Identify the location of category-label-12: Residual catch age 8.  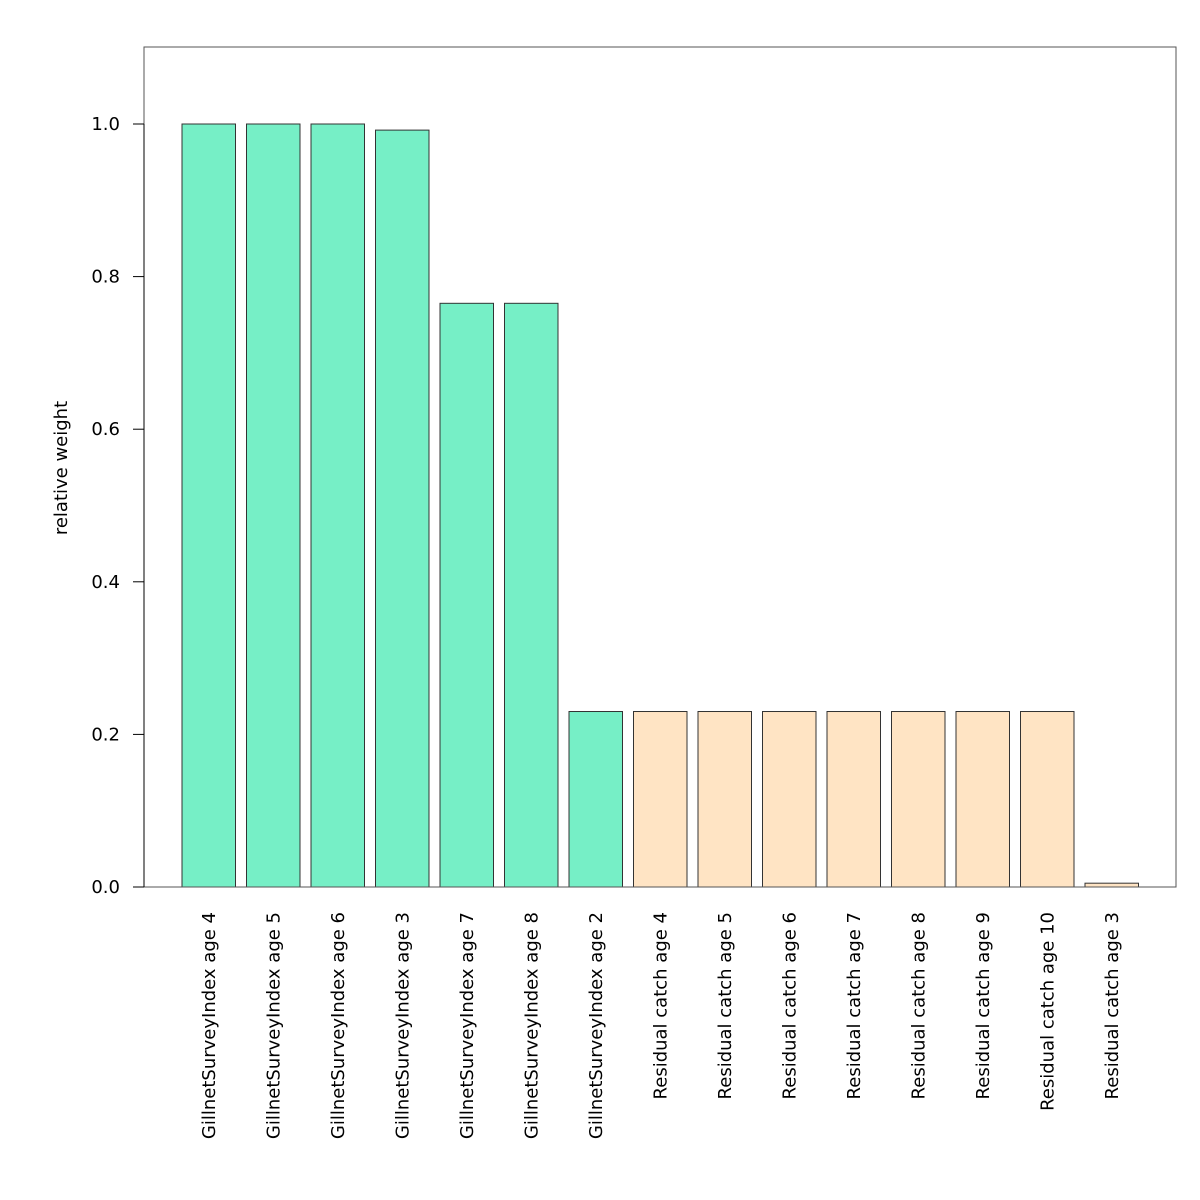
(918, 1005).